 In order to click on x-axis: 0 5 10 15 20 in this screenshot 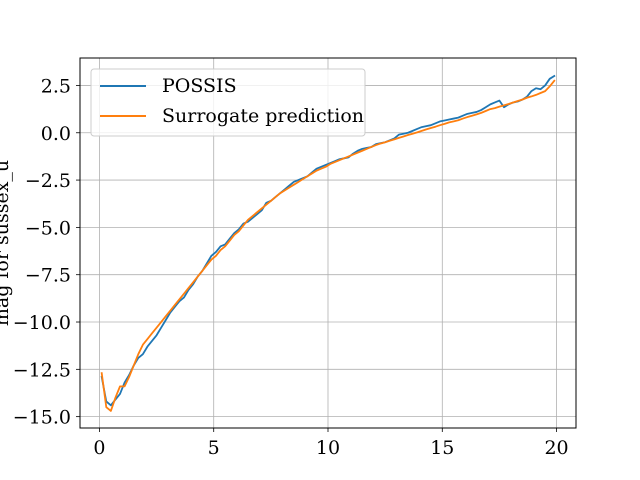, I will do `click(331, 443)`.